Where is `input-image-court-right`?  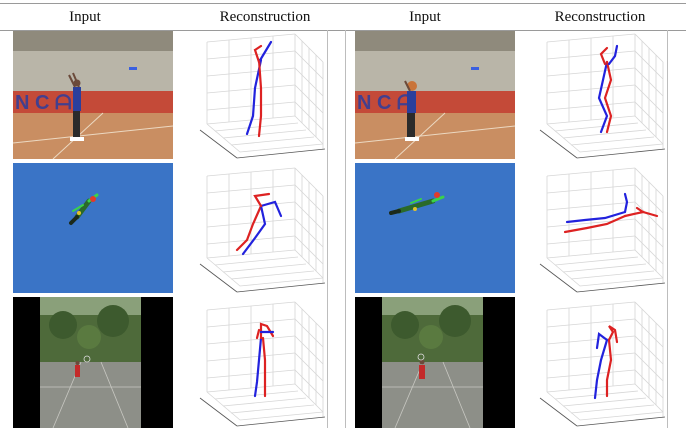 input-image-court-right is located at coordinates (435, 362).